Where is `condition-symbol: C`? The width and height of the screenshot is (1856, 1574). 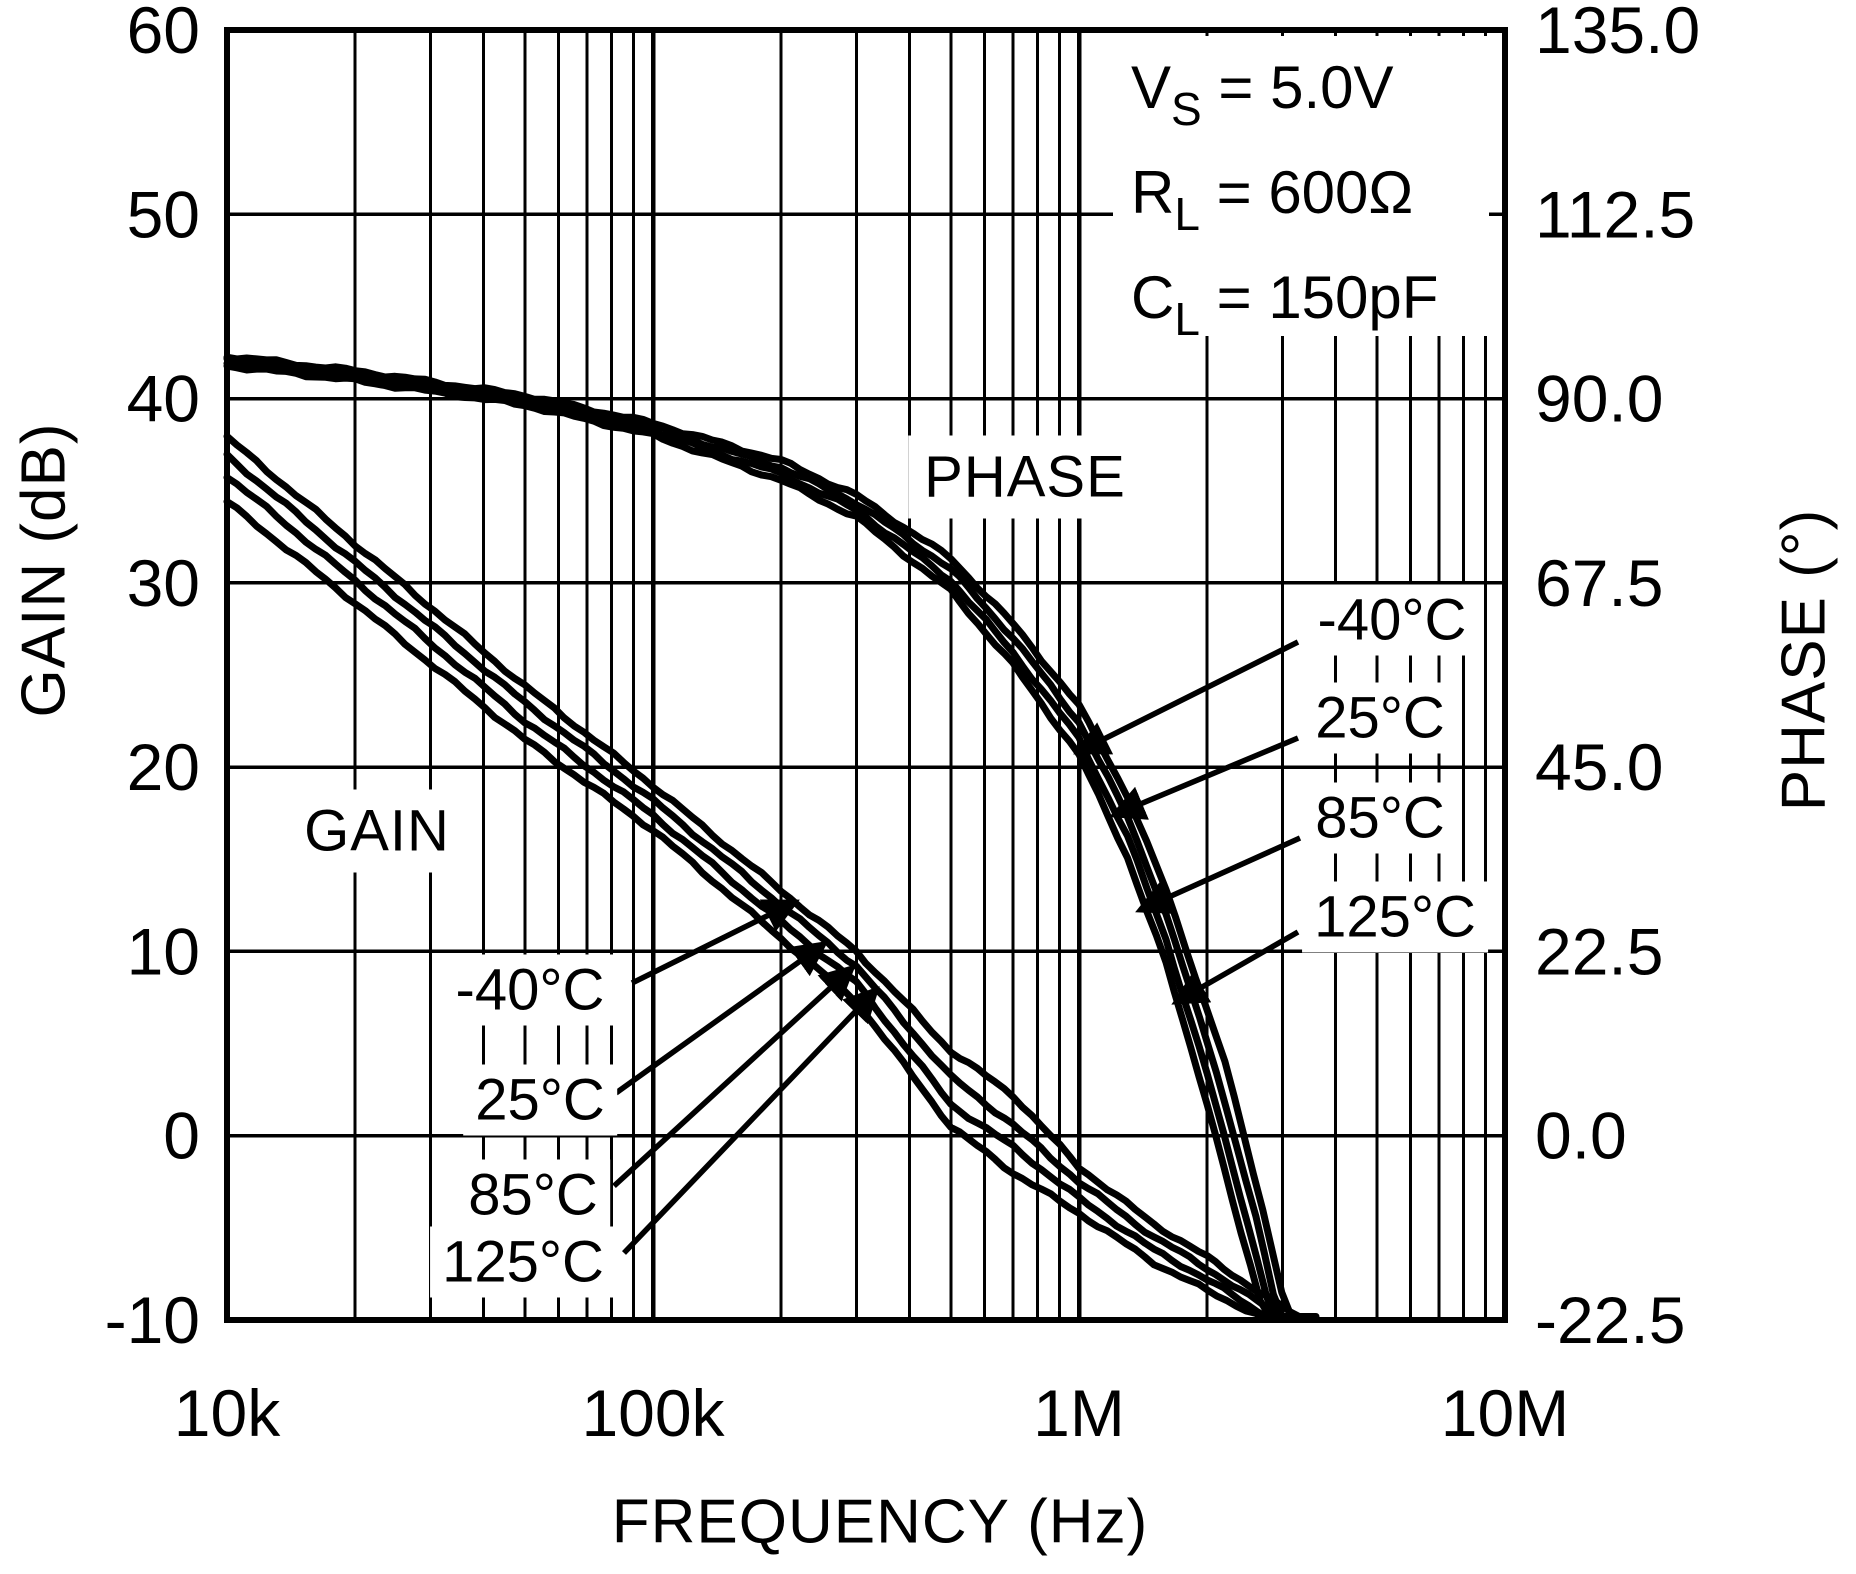 condition-symbol: C is located at coordinates (1153, 297).